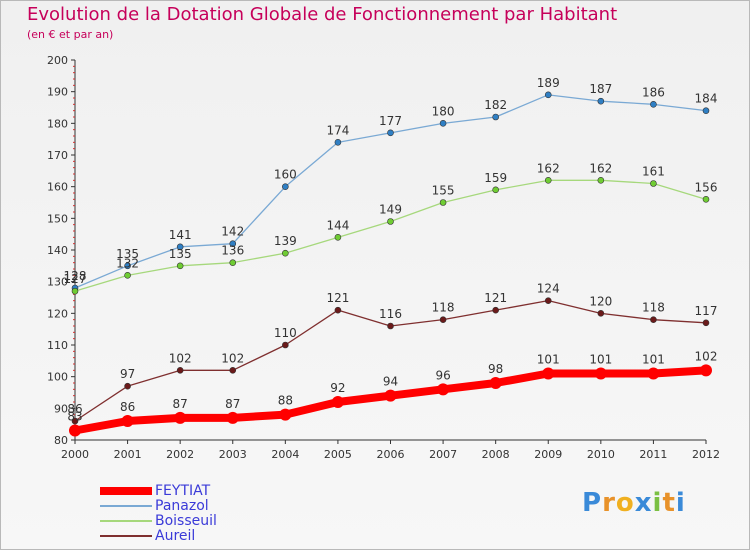 This screenshot has width=750, height=550. What do you see at coordinates (548, 168) in the screenshot?
I see `data-label: 162` at bounding box center [548, 168].